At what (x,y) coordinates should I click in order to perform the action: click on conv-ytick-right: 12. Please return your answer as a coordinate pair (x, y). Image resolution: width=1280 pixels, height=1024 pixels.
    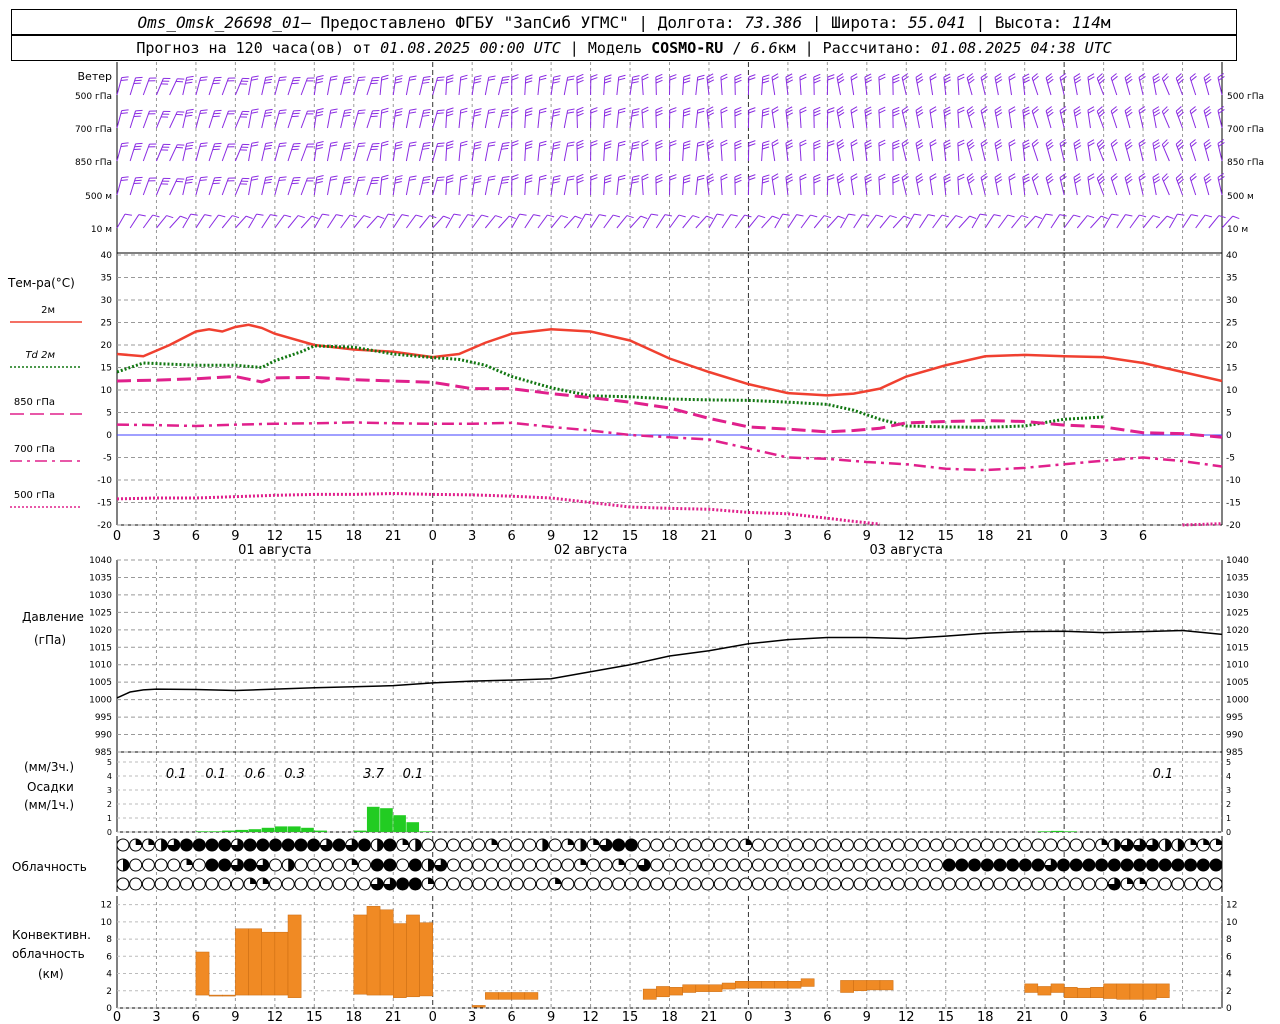
    Looking at the image, I should click on (1231, 906).